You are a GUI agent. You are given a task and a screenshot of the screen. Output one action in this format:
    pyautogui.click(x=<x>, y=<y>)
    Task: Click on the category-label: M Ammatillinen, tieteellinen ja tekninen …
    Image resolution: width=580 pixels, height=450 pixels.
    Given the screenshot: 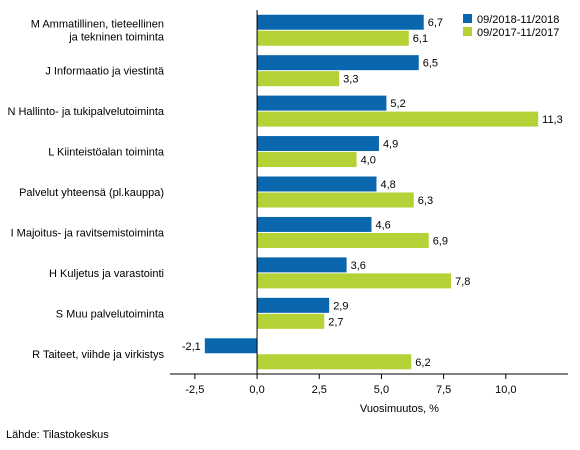 What is the action you would take?
    pyautogui.click(x=98, y=31)
    